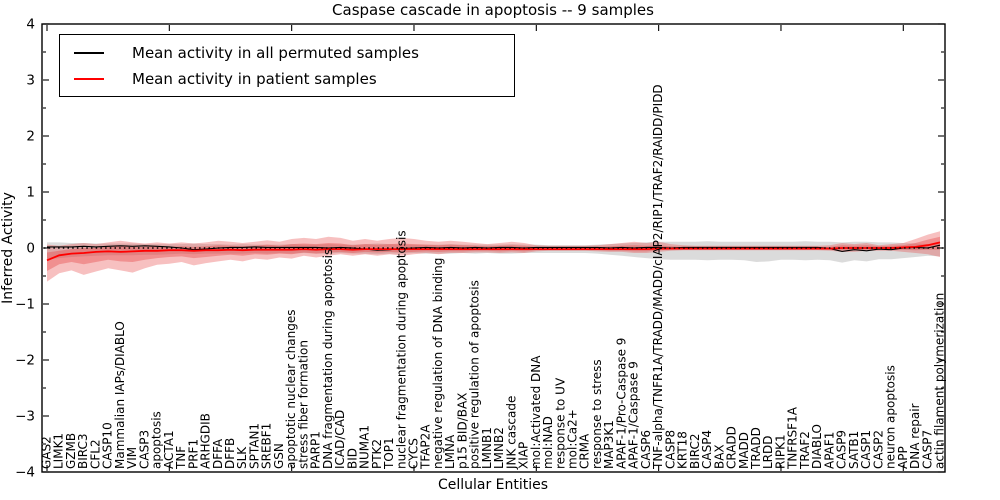 Image resolution: width=1000 pixels, height=500 pixels. What do you see at coordinates (193, 454) in the screenshot?
I see `x-category-label: PRF1` at bounding box center [193, 454].